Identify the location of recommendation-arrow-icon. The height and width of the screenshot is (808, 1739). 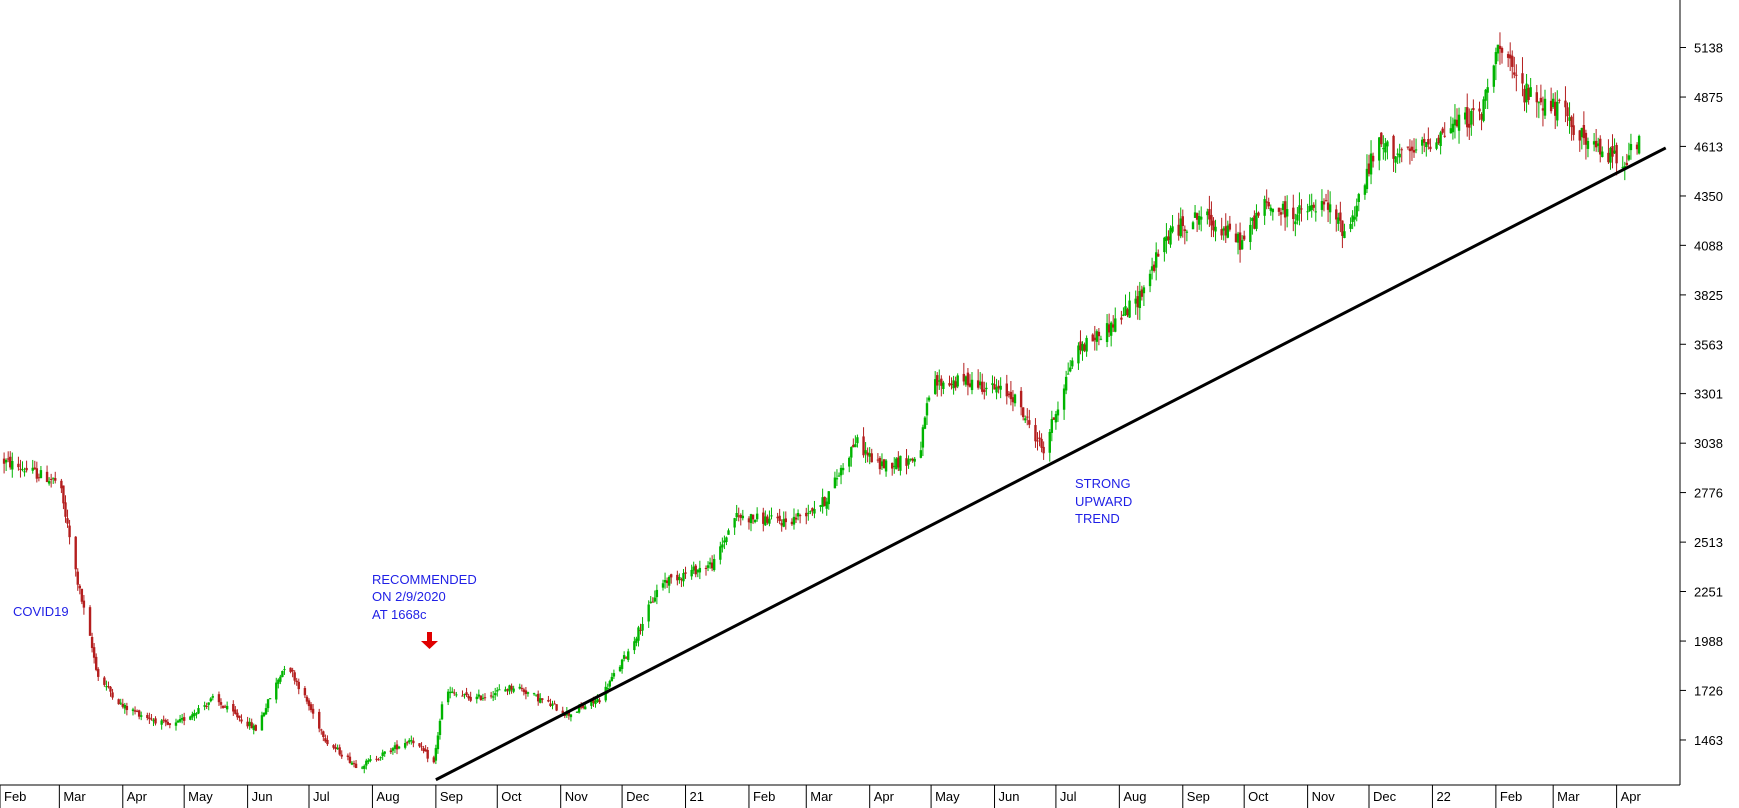
(429, 640).